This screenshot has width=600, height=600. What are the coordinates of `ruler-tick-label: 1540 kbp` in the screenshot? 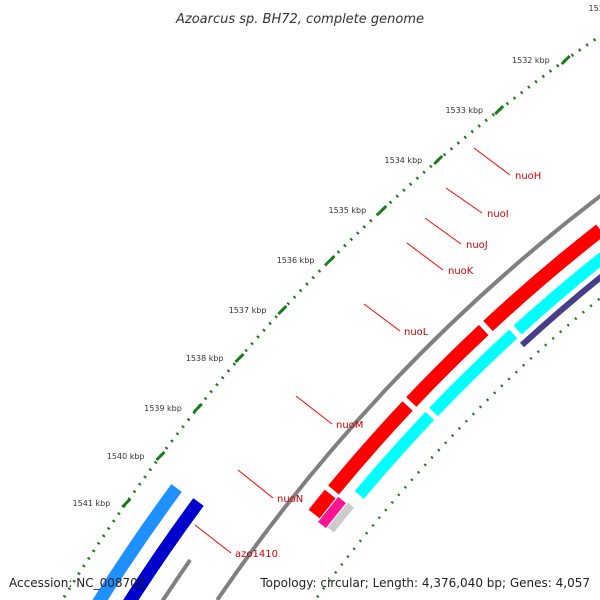 It's located at (126, 456).